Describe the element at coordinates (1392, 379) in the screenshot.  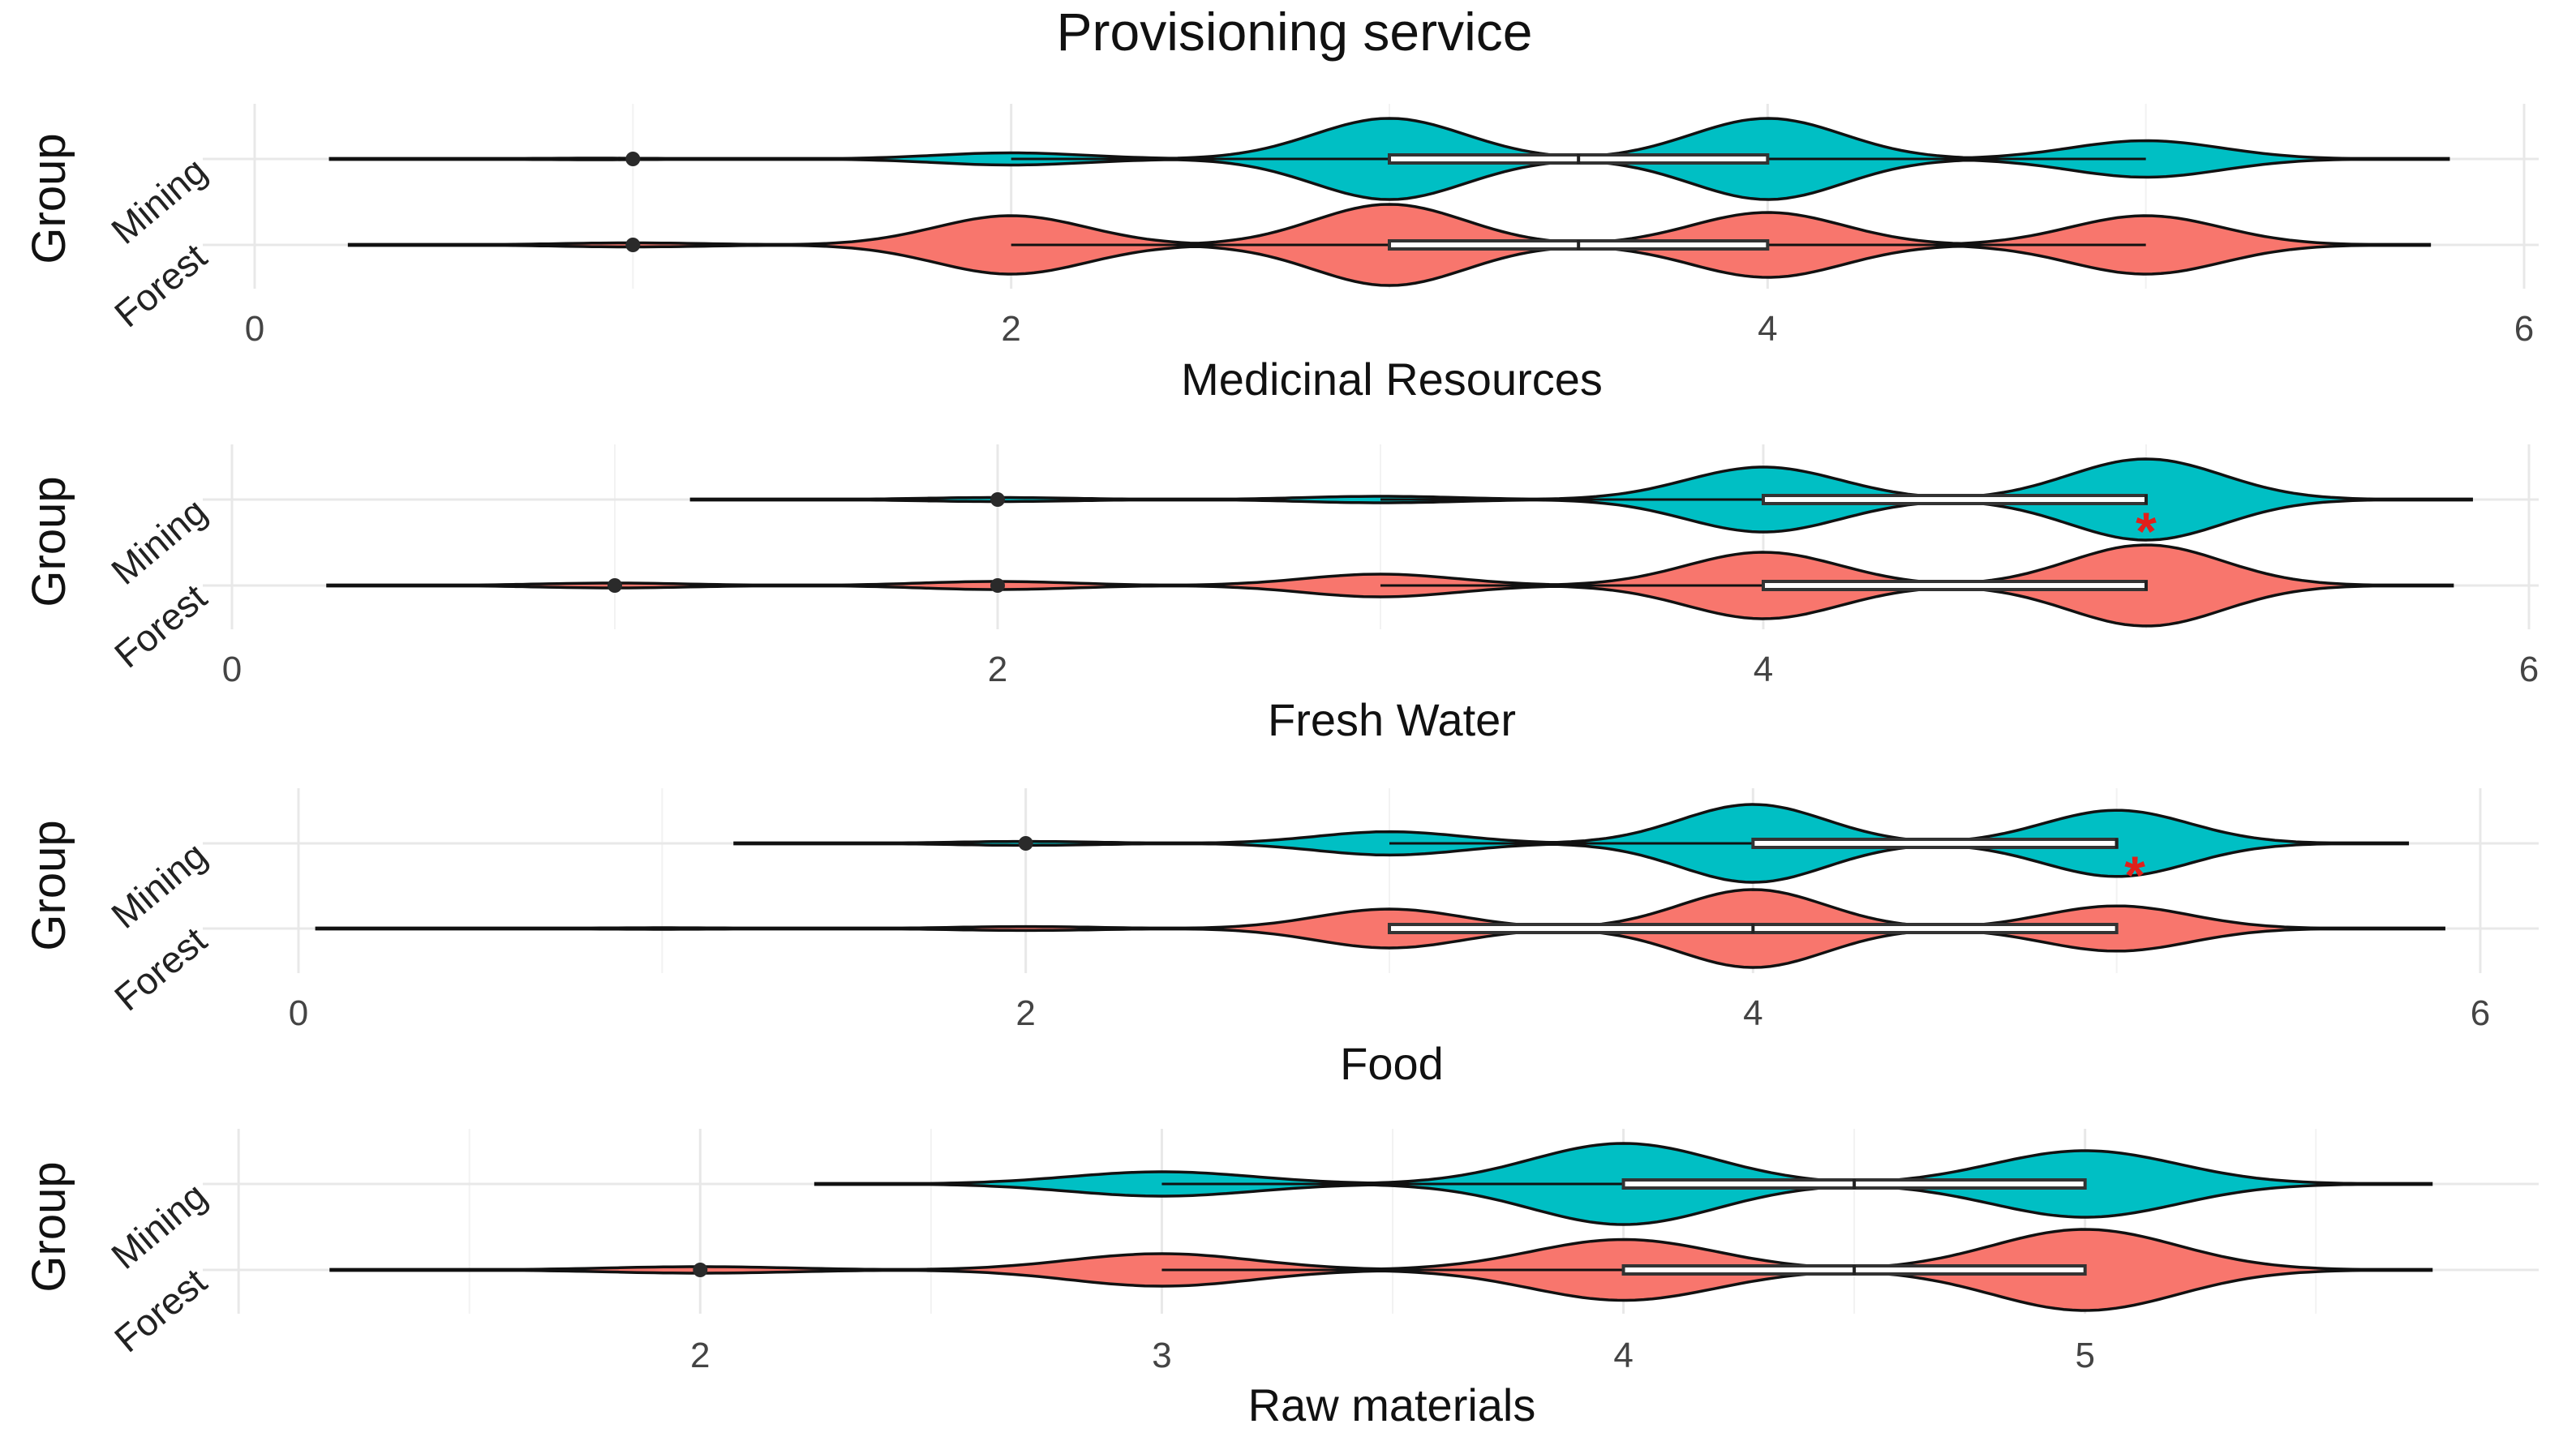
I see `panel-axis-title: Medicinal Resources` at that location.